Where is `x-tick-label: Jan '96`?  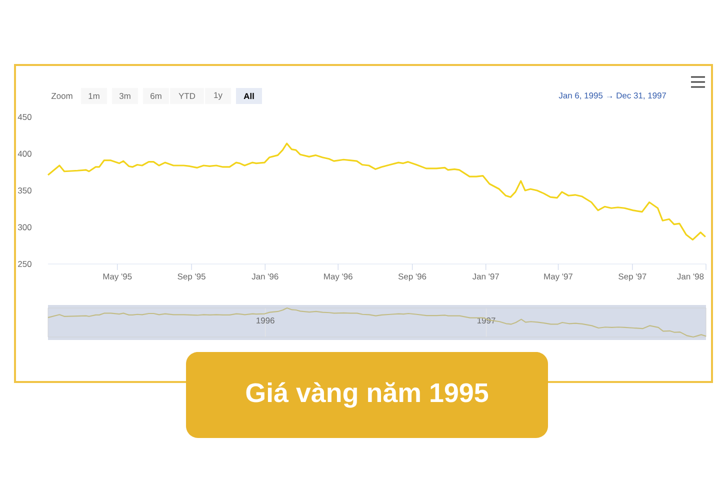
x-tick-label: Jan '96 is located at coordinates (265, 276).